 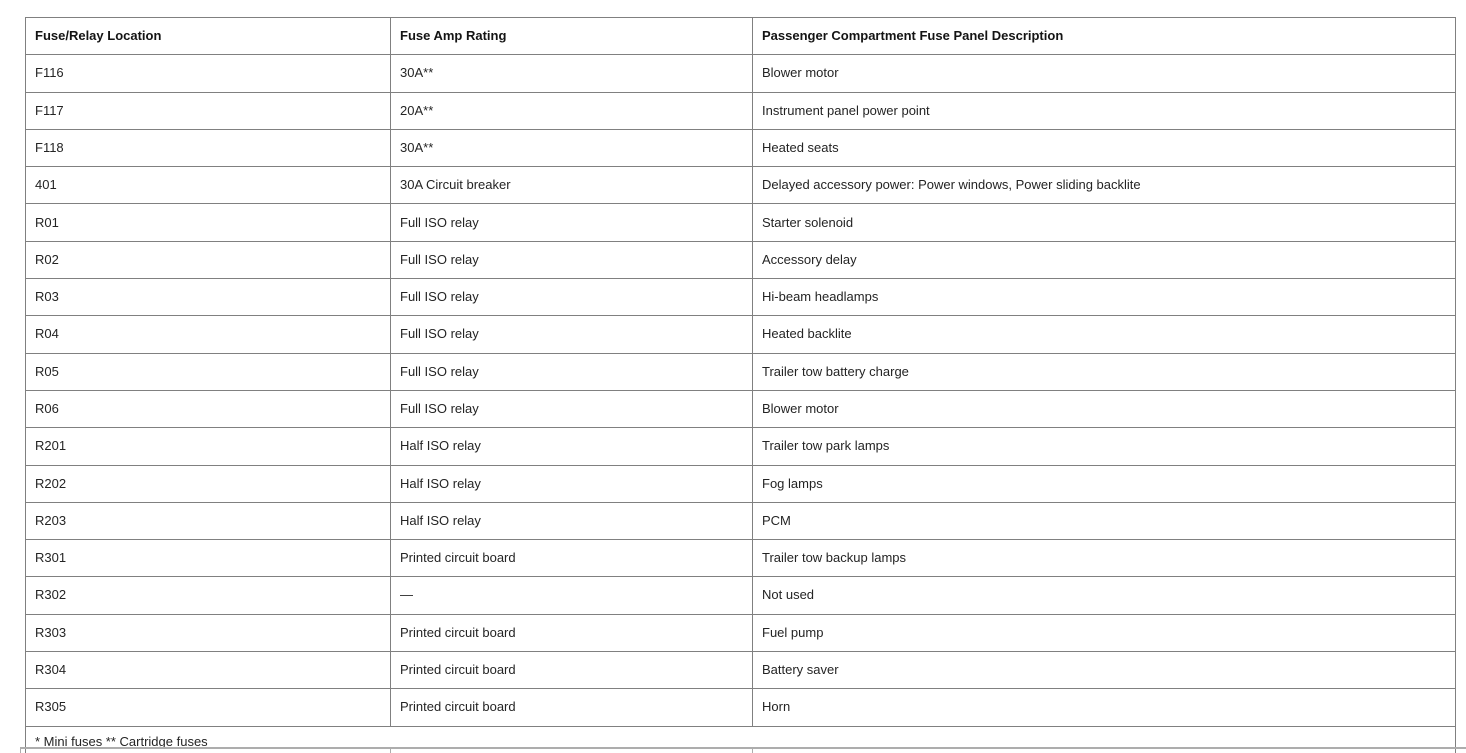 I want to click on table-cell: R202, so click(x=208, y=483).